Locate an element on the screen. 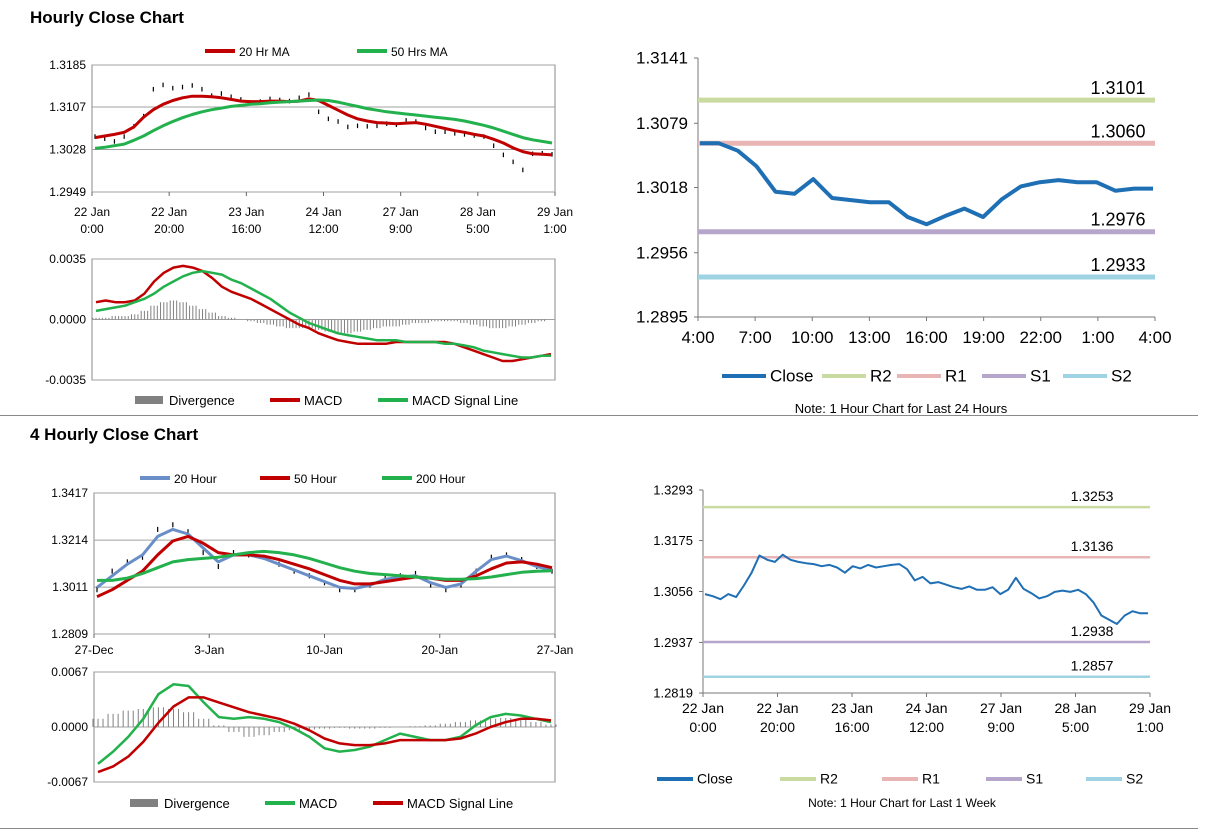 This screenshot has height=834, width=1212. level-label-r2: 1.3101 is located at coordinates (1117, 88).